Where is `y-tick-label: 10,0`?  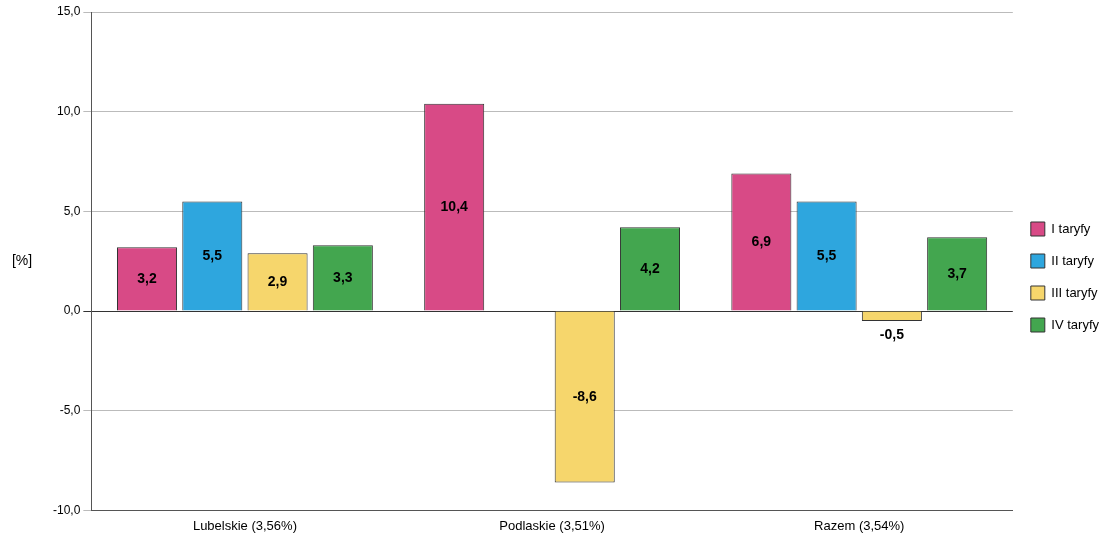 y-tick-label: 10,0 is located at coordinates (68, 110).